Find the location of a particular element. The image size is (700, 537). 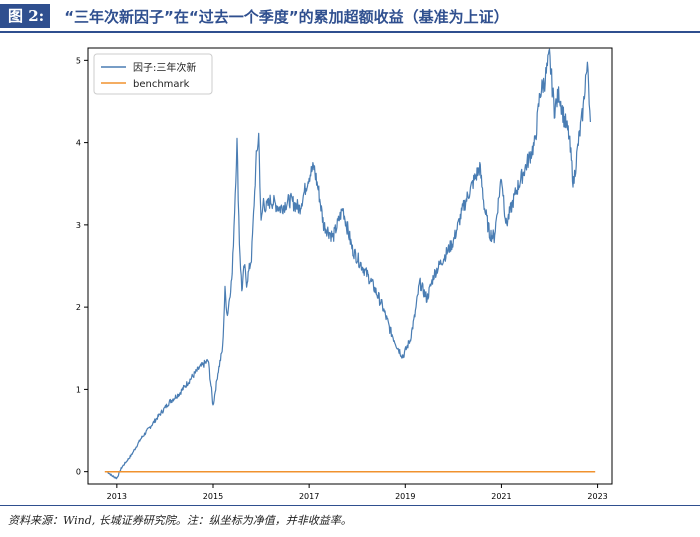

y-tick-label-3: 3 is located at coordinates (78, 225).